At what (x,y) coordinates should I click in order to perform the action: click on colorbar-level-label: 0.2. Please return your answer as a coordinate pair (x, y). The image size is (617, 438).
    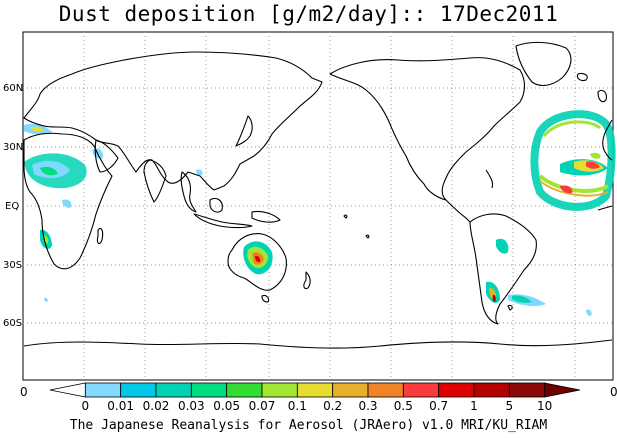
    Looking at the image, I should click on (332, 406).